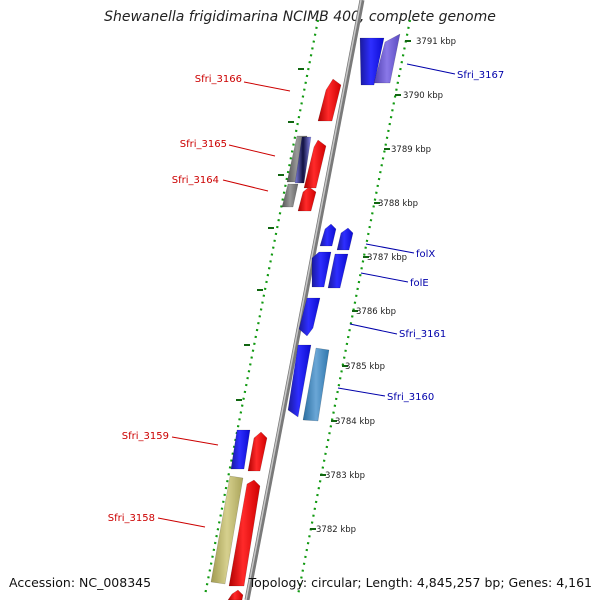 The width and height of the screenshot is (600, 600). What do you see at coordinates (299, 381) in the screenshot?
I see `gene-sfri-3160-a` at bounding box center [299, 381].